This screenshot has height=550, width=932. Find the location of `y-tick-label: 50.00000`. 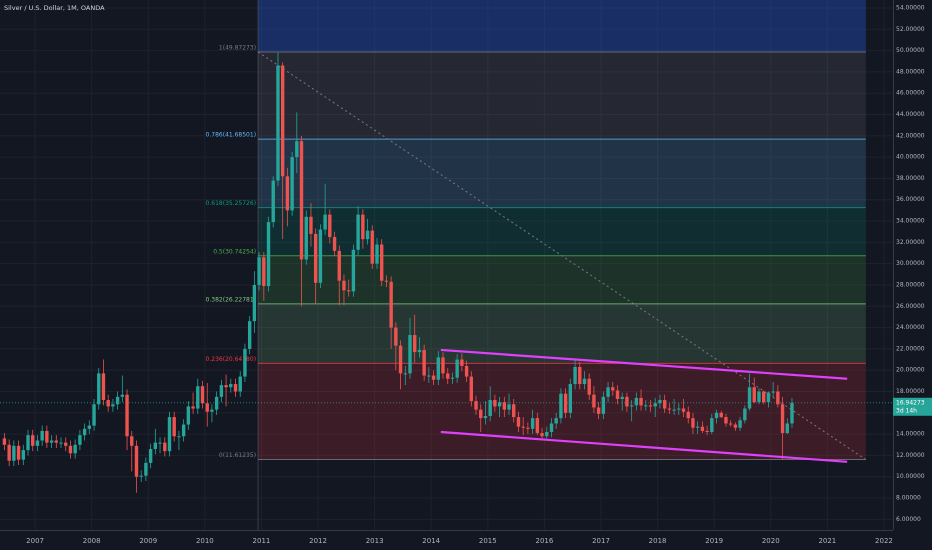

y-tick-label: 50.00000 is located at coordinates (910, 50).